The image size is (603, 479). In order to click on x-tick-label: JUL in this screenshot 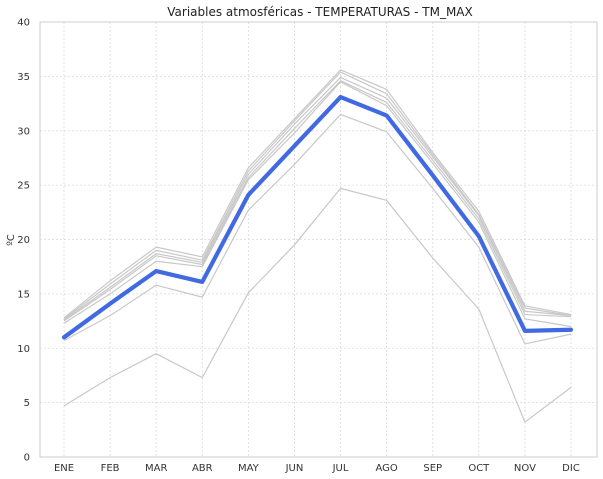, I will do `click(340, 468)`.